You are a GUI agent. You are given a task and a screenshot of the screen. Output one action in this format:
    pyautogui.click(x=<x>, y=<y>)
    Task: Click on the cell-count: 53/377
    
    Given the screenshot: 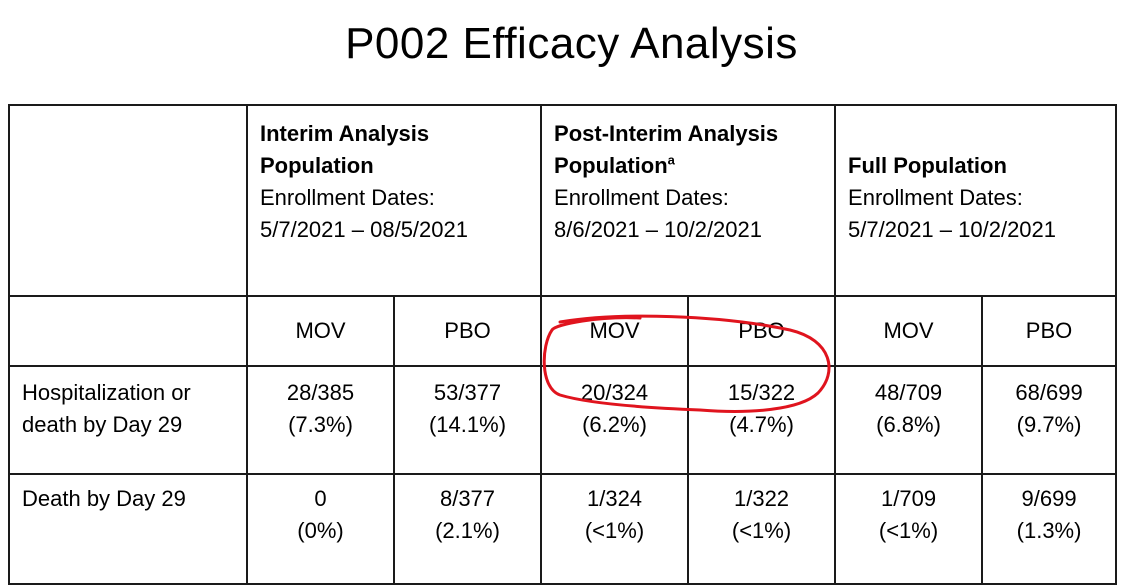 What is the action you would take?
    pyautogui.click(x=467, y=392)
    